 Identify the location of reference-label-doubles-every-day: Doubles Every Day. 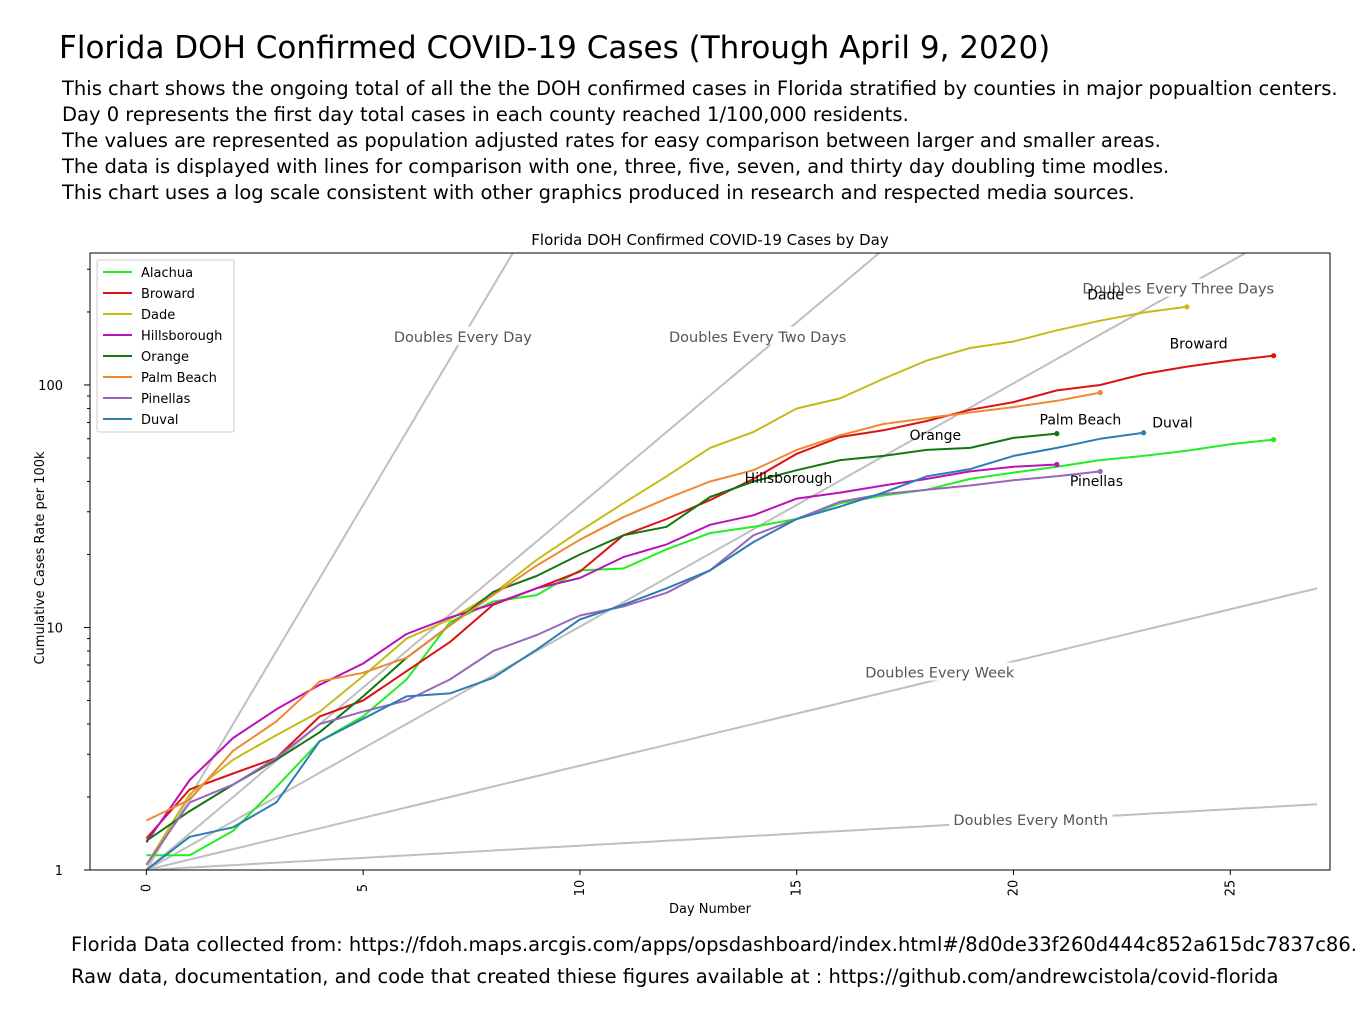
(463, 338).